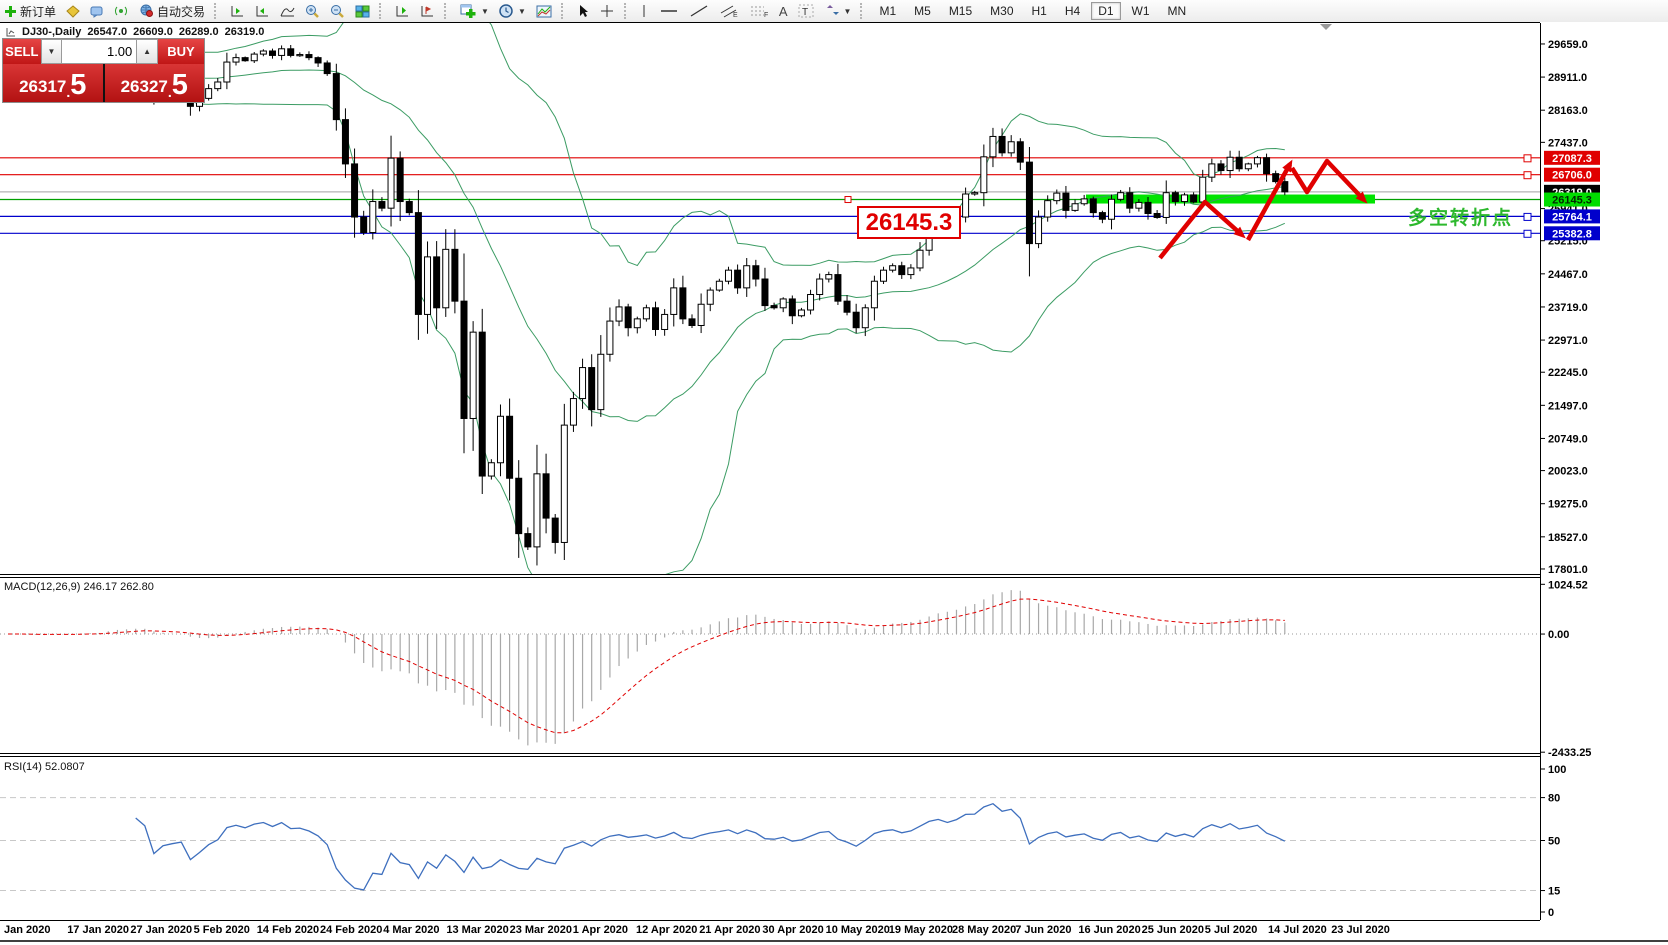  What do you see at coordinates (1360, 930) in the screenshot?
I see `date-label: 23 Jul 2020` at bounding box center [1360, 930].